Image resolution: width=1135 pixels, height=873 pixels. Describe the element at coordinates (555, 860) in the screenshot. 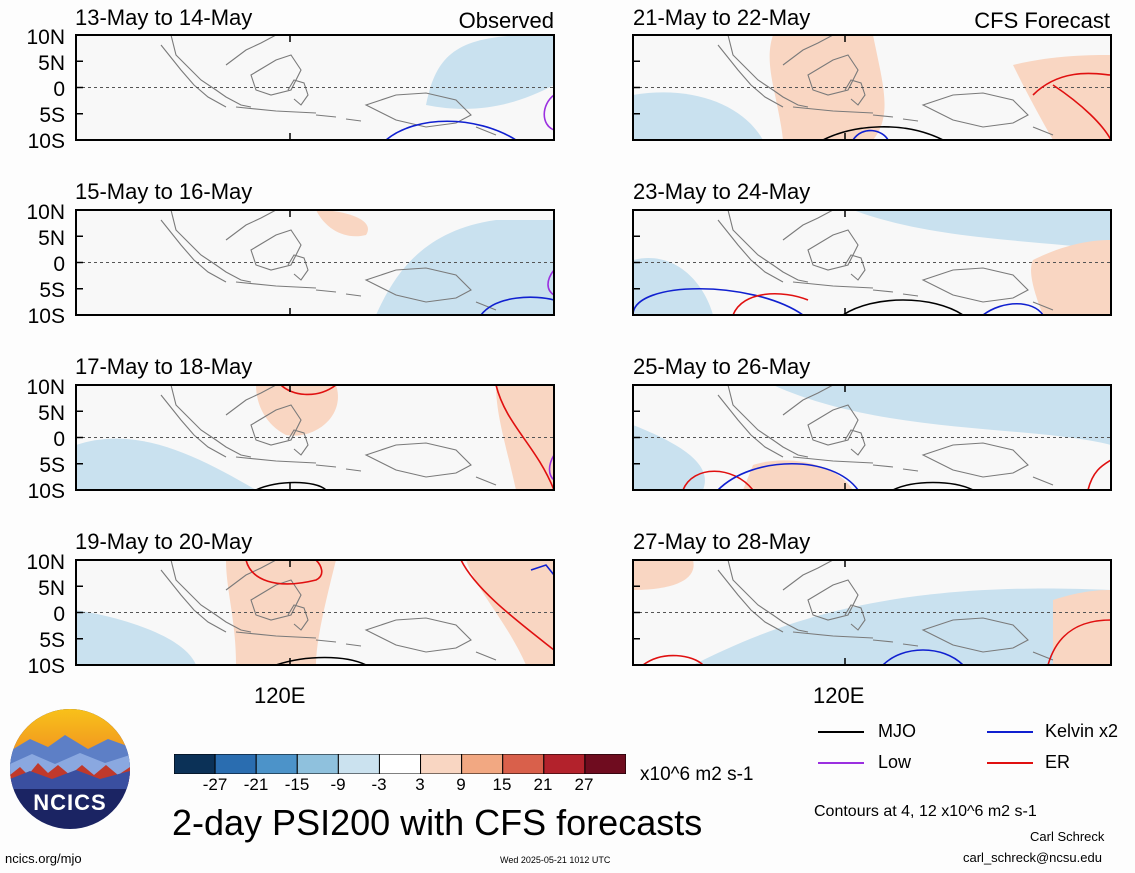

I see `timestamp: Wed 2025-05-21 1012 UTC` at that location.